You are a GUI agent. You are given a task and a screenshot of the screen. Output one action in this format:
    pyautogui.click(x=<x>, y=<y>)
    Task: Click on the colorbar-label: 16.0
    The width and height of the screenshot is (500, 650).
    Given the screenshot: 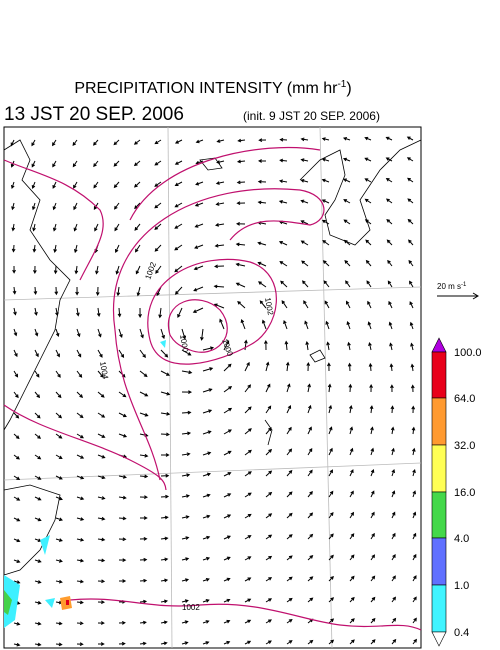 What is the action you would take?
    pyautogui.click(x=464, y=493)
    